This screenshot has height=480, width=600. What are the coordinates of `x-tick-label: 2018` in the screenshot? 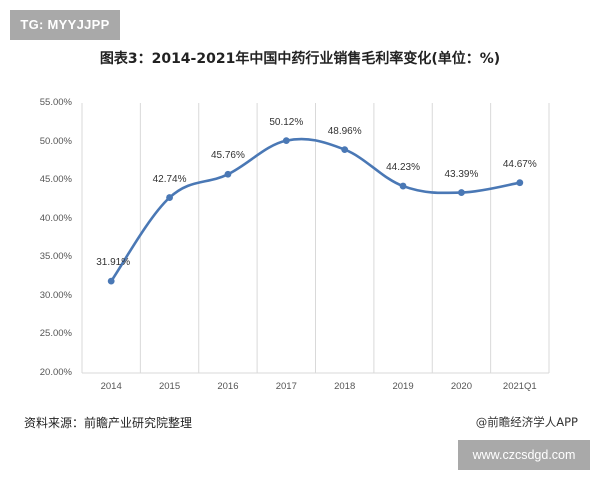 It's located at (345, 386).